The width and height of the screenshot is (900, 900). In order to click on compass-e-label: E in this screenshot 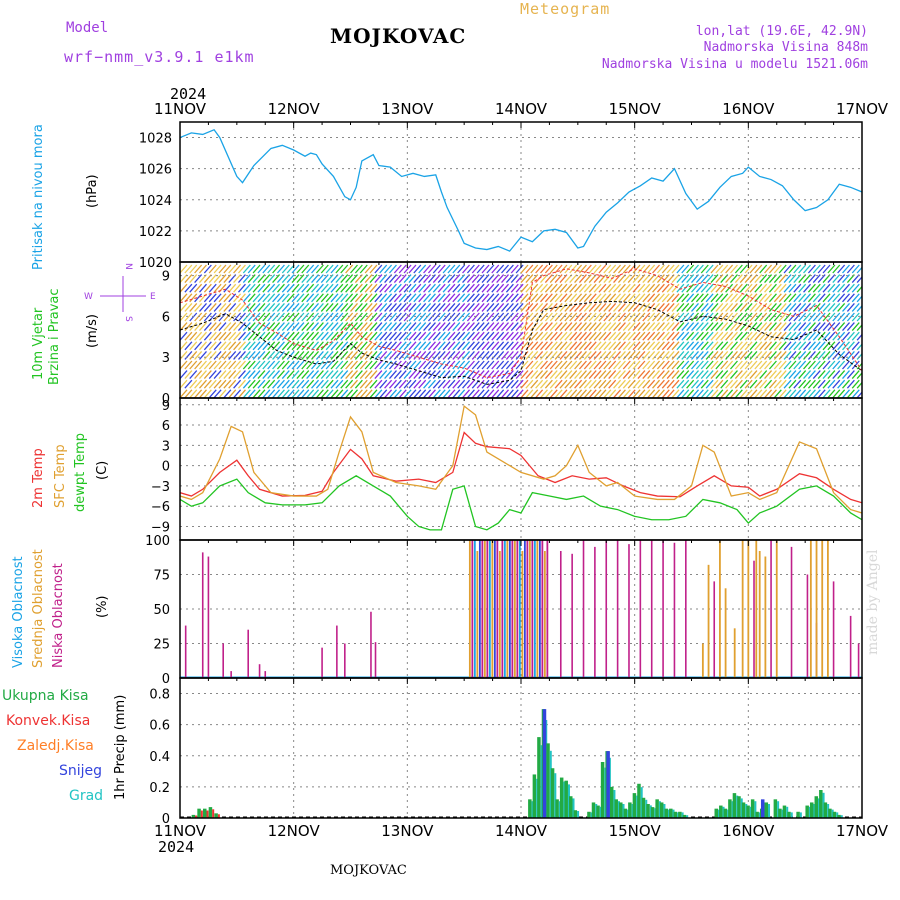, I will do `click(153, 297)`.